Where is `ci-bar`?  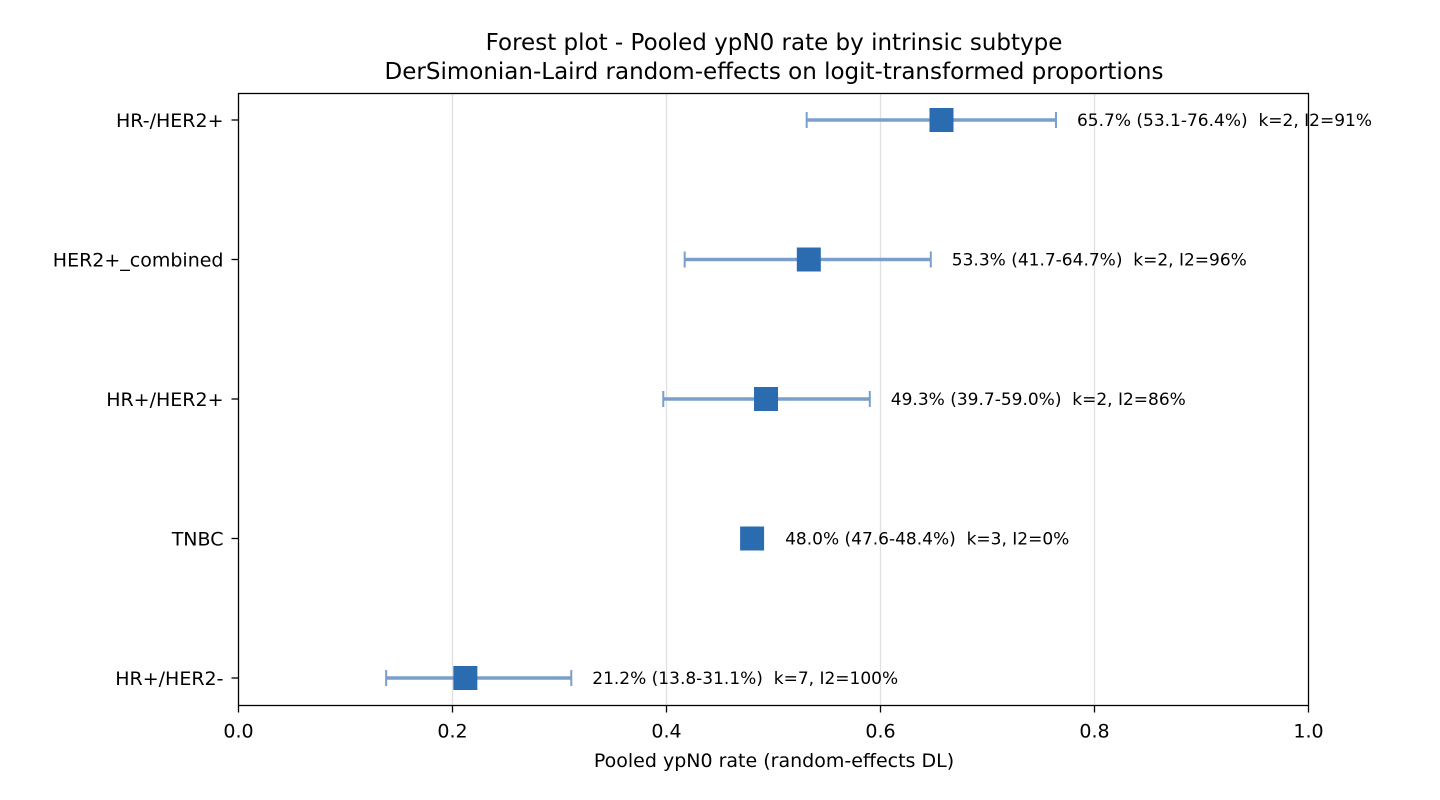 ci-bar is located at coordinates (479, 678).